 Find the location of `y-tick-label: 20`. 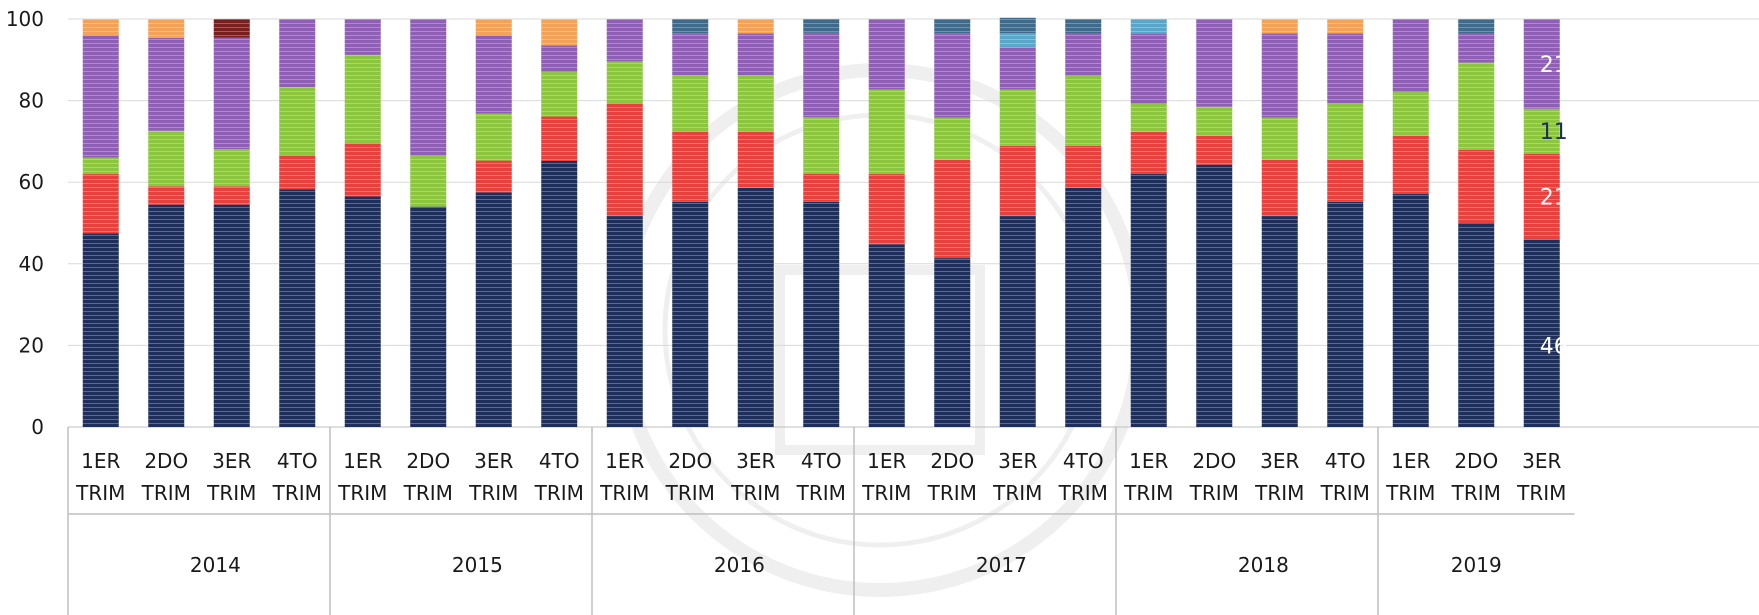

y-tick-label: 20 is located at coordinates (31, 345).